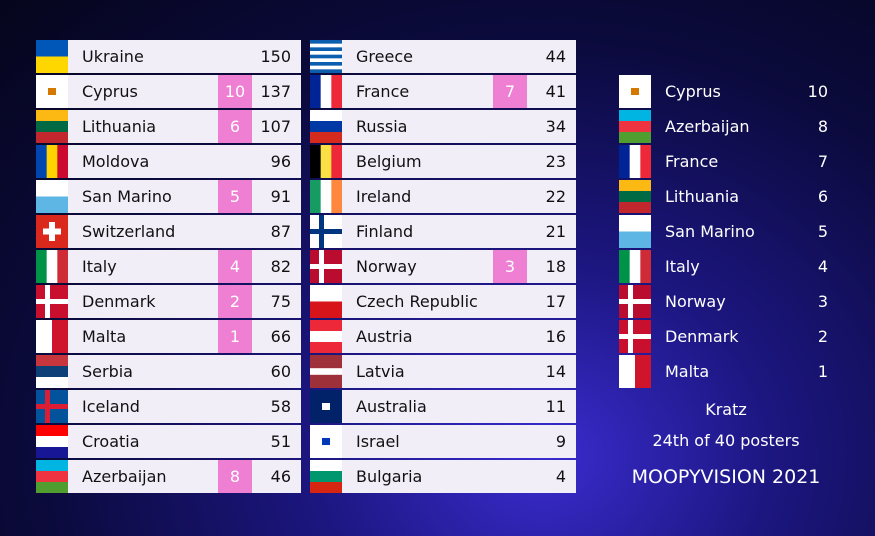 The width and height of the screenshot is (875, 536). What do you see at coordinates (728, 266) in the screenshot?
I see `jury-row: Italy 4` at bounding box center [728, 266].